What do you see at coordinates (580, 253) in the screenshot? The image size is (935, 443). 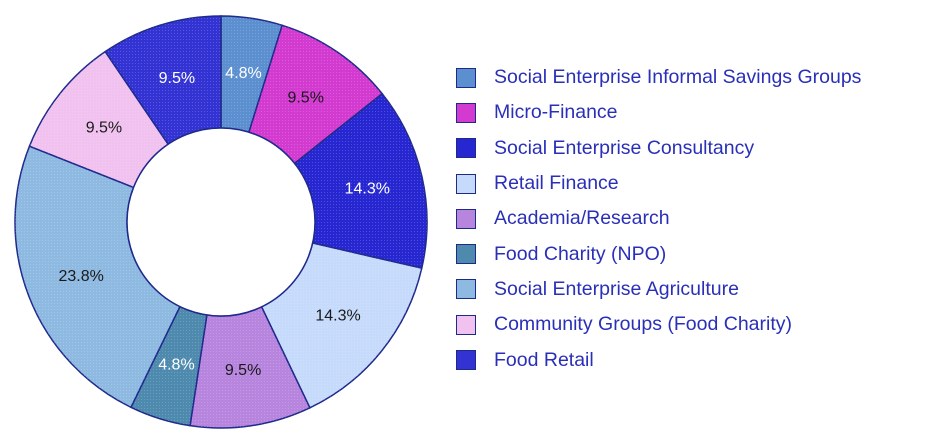 I see `legend-label-5: Food Charity (NPO)` at bounding box center [580, 253].